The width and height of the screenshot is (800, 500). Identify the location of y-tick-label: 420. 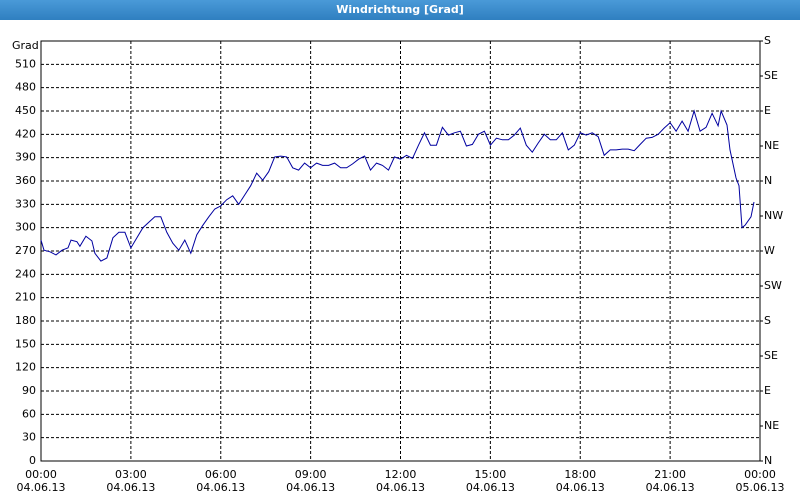
(25, 133).